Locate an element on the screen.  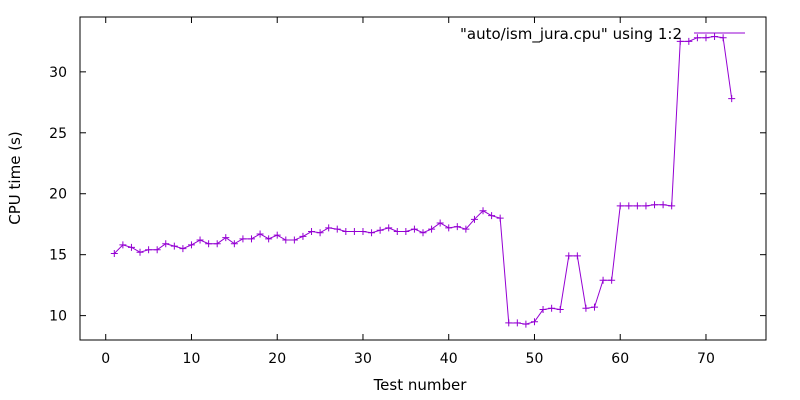
x-tick-label: 30 is located at coordinates (363, 359).